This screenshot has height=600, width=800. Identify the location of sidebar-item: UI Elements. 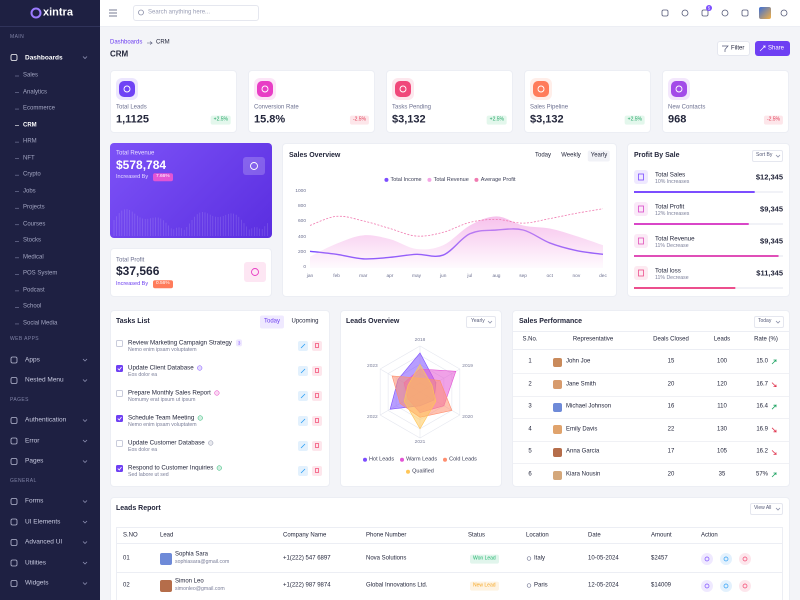
(43, 522).